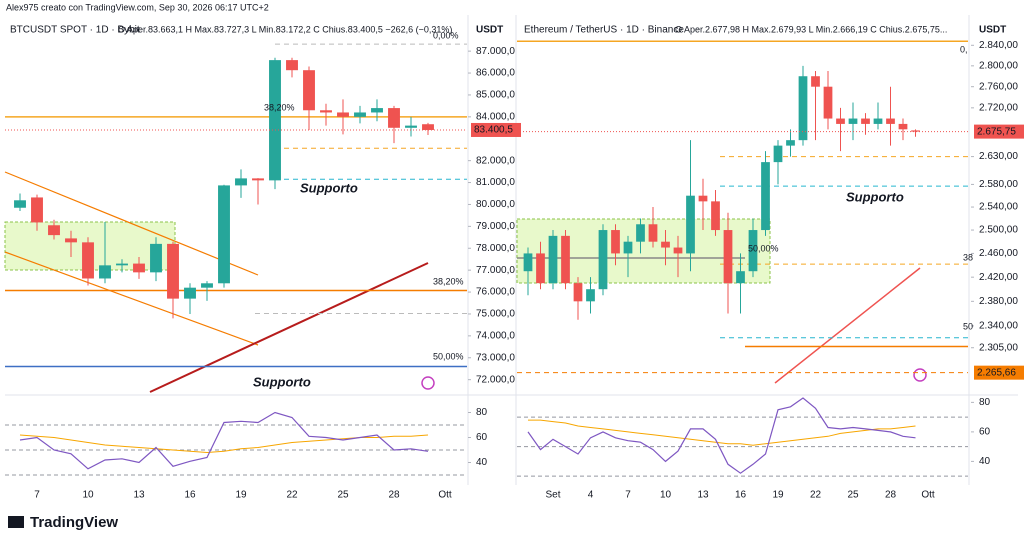  What do you see at coordinates (628, 495) in the screenshot?
I see `x-tick-label: 7` at bounding box center [628, 495].